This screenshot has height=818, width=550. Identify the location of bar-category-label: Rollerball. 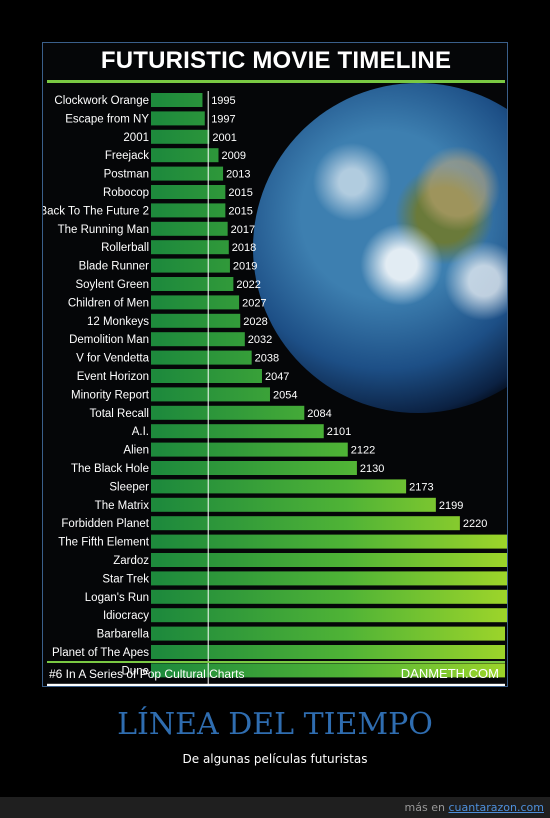
(125, 248).